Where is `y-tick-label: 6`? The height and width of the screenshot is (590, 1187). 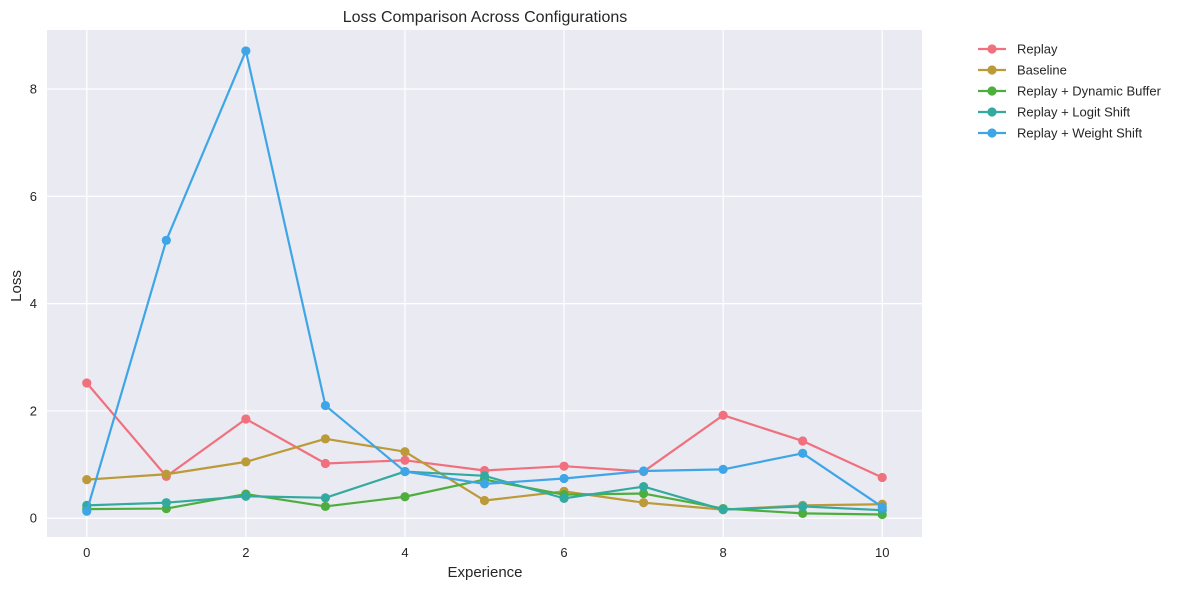 y-tick-label: 6 is located at coordinates (33, 196).